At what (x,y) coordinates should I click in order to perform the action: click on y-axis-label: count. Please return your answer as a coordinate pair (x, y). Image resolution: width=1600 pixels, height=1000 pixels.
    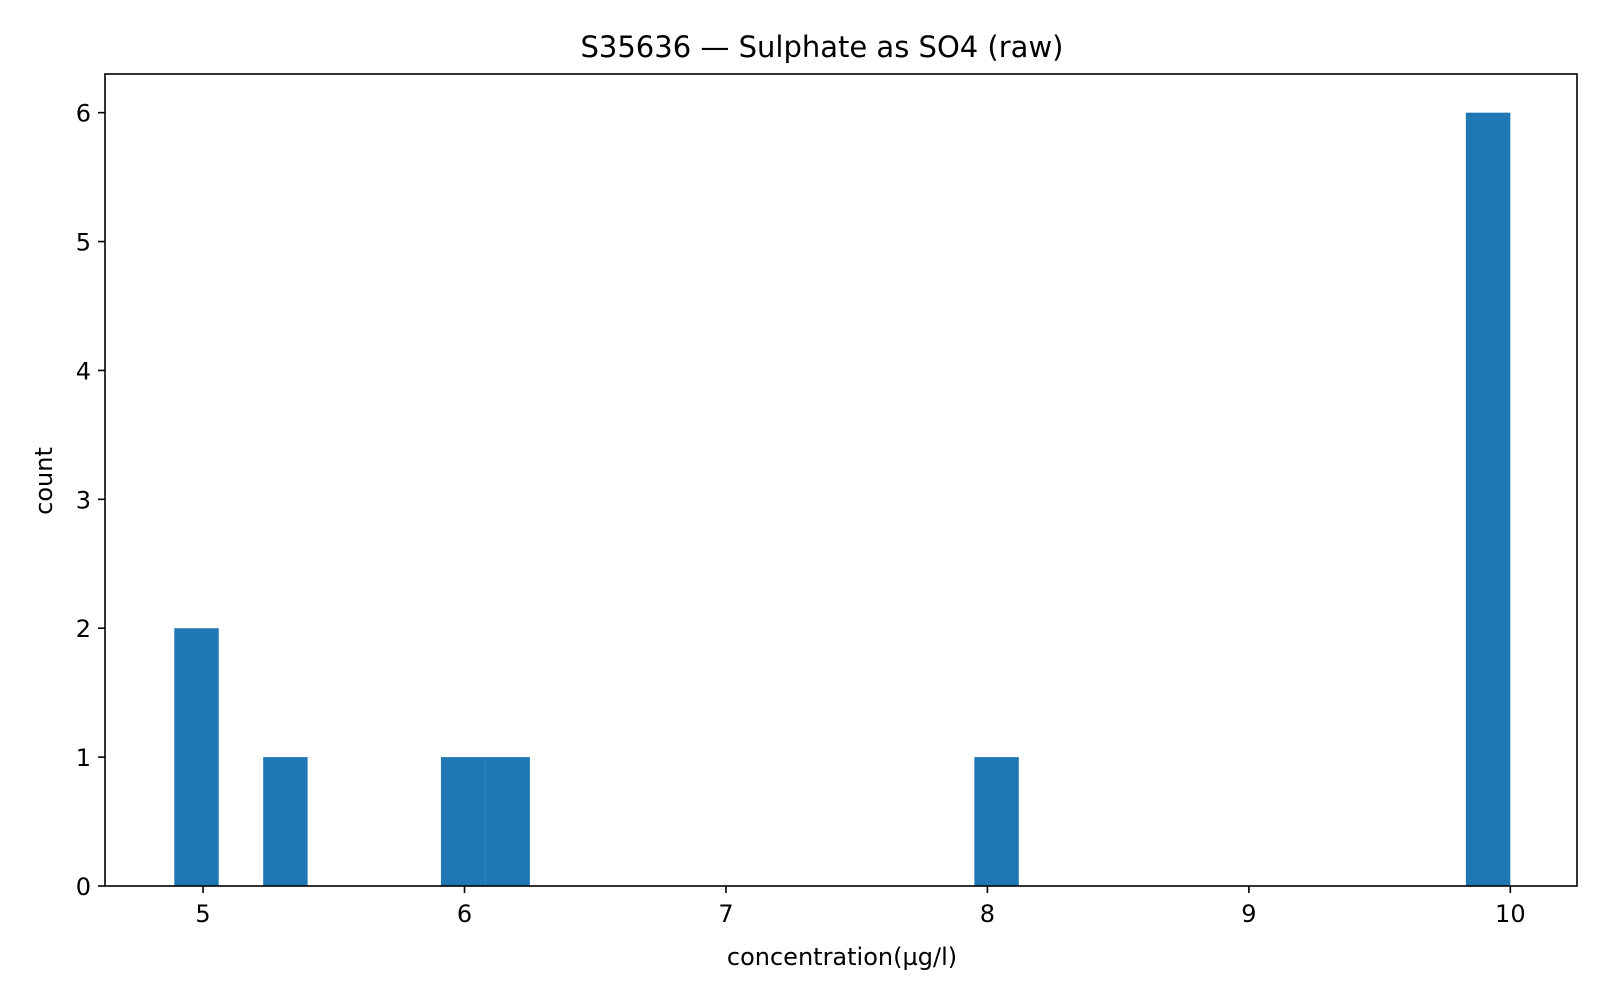
    Looking at the image, I should click on (44, 481).